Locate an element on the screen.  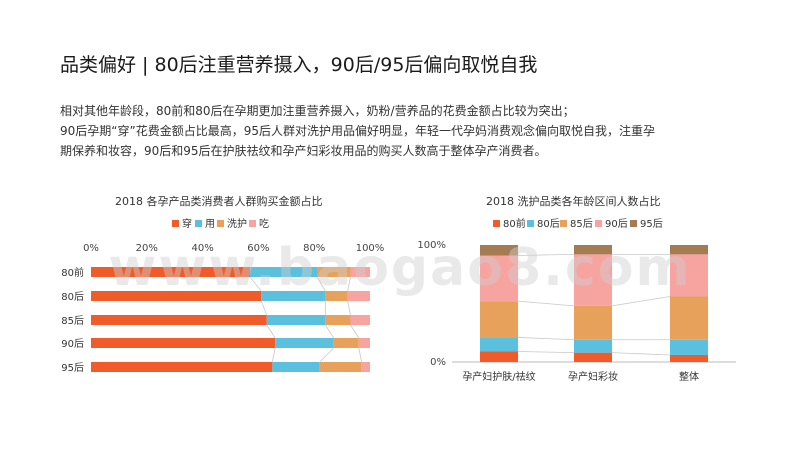
chart2-title: 2018 洗护品类各年龄区间人数占比 is located at coordinates (573, 201).